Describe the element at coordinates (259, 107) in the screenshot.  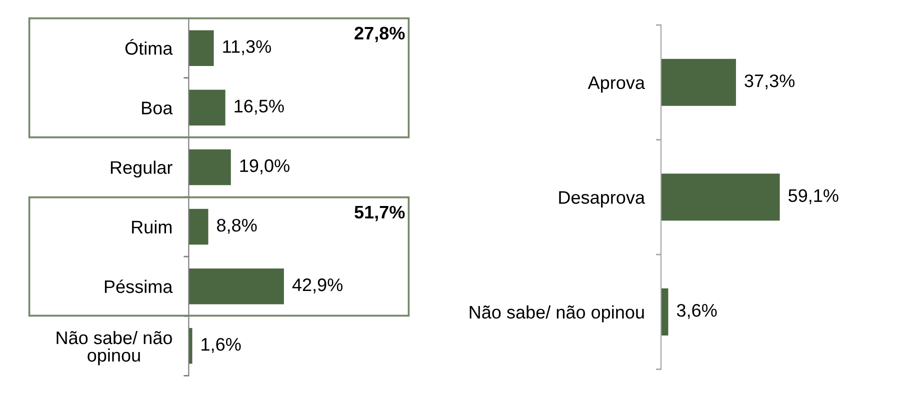
I see `data-label: 16,5%` at that location.